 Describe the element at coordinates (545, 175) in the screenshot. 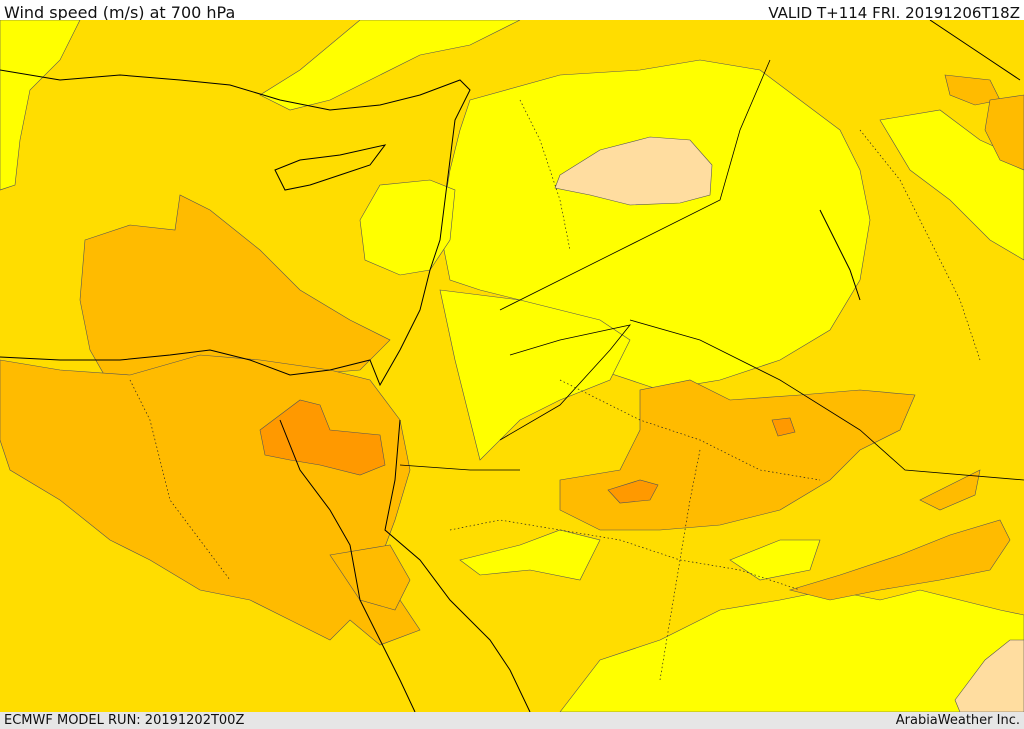

I see `dotted-boundary-f` at that location.